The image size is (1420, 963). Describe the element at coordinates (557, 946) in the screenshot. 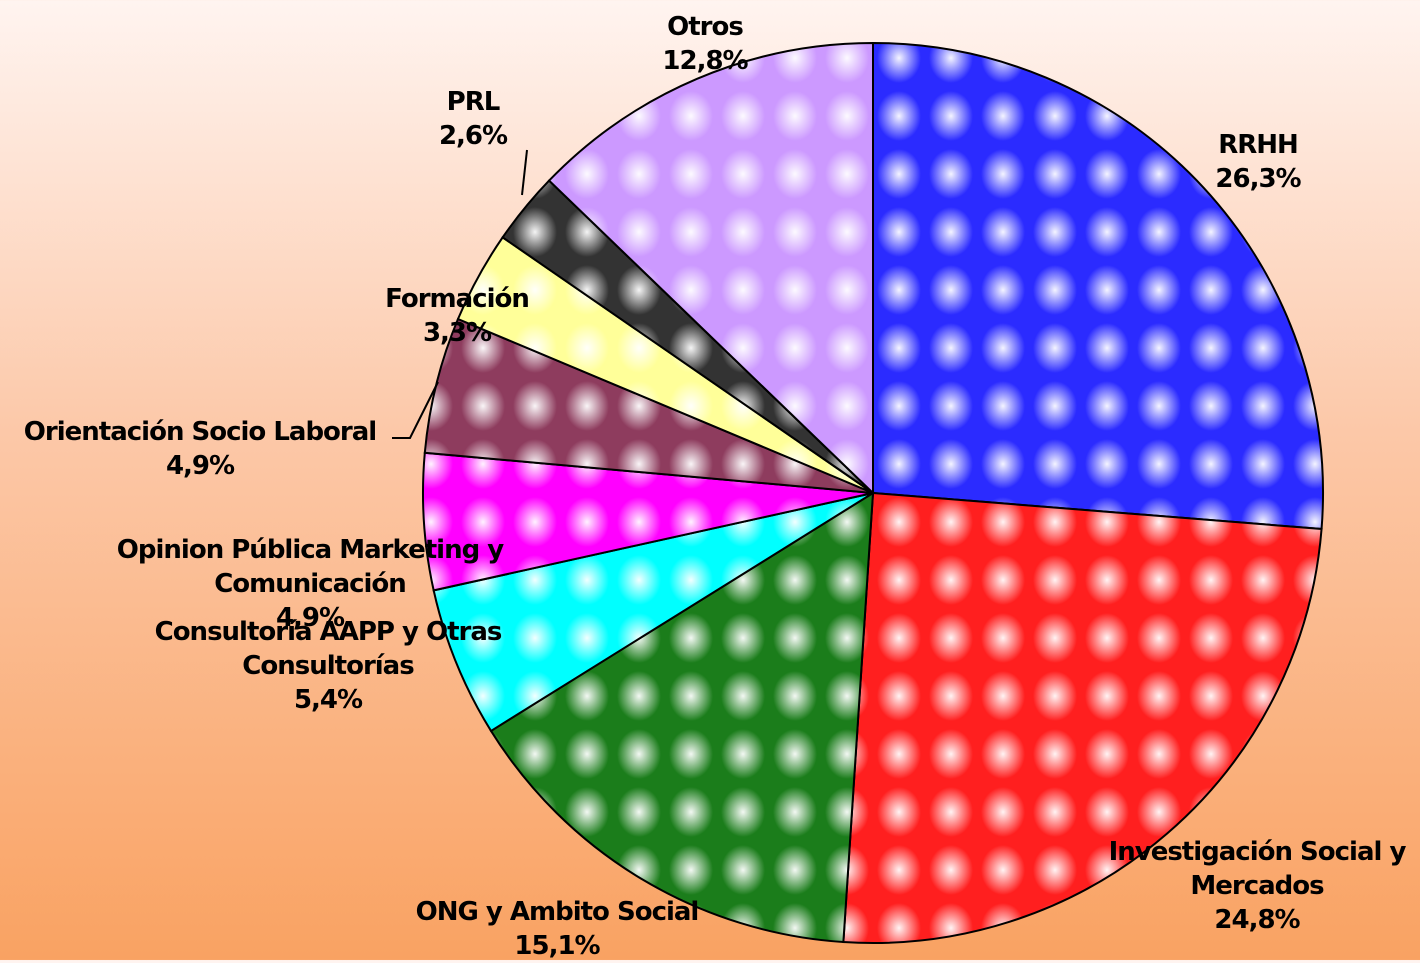

I see `percent-label: 15,1%` at that location.